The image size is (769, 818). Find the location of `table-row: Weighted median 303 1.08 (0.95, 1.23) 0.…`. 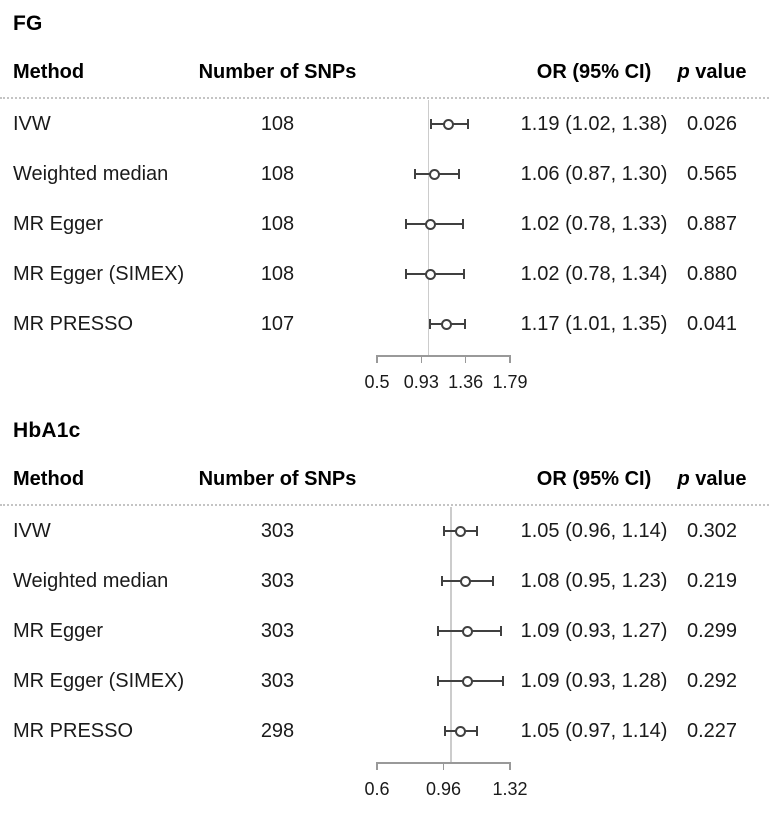

table-row: Weighted median 303 1.08 (0.95, 1.23) 0.… is located at coordinates (384, 581).